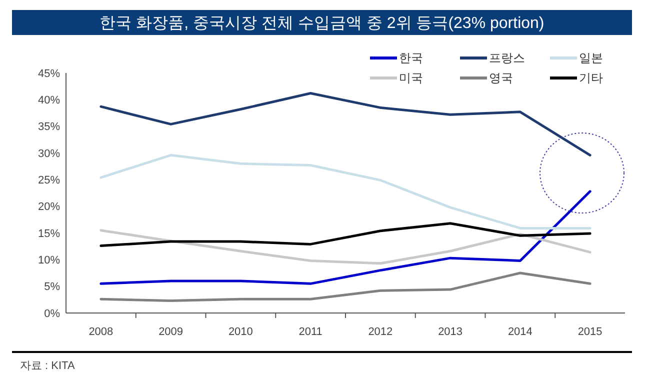 This screenshot has height=384, width=646. What do you see at coordinates (590, 332) in the screenshot?
I see `x-tick-label: 2015` at bounding box center [590, 332].